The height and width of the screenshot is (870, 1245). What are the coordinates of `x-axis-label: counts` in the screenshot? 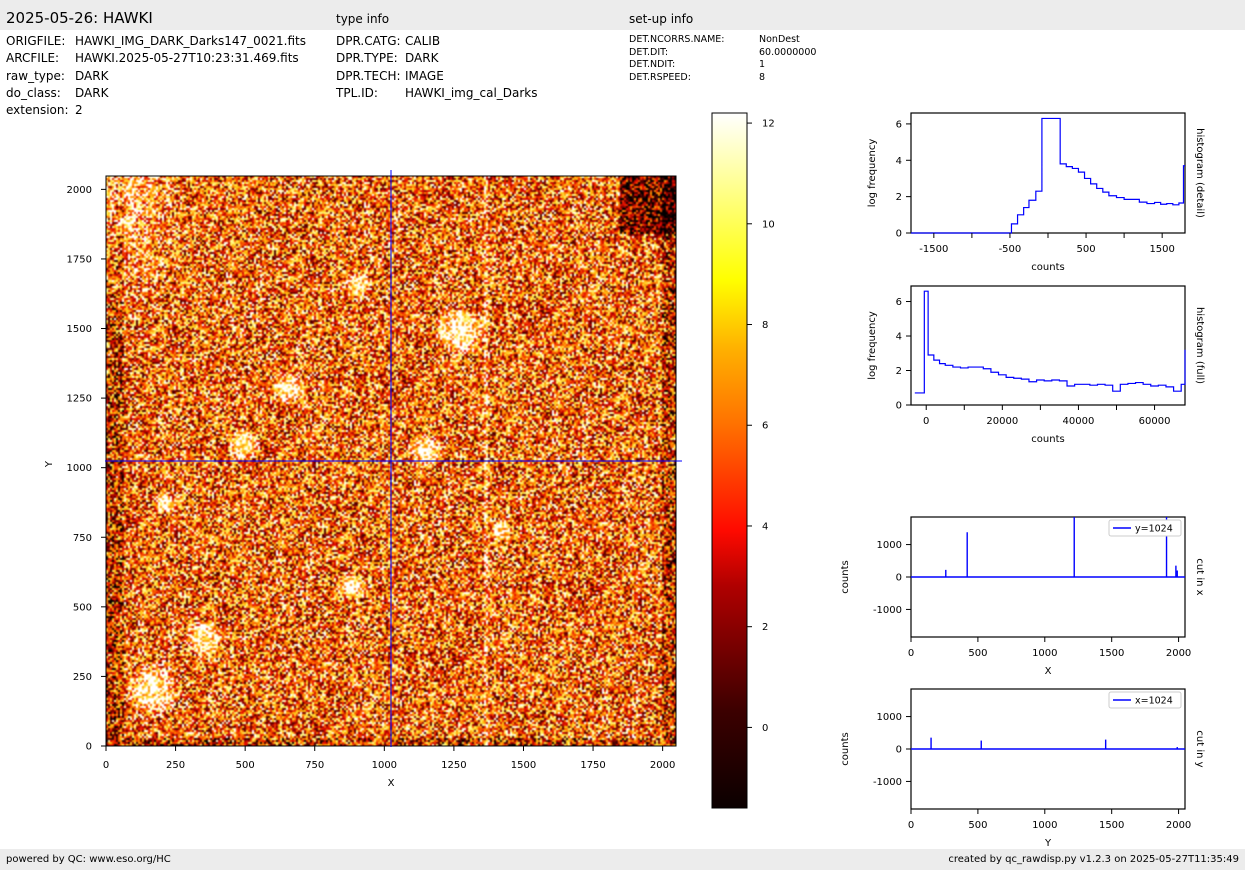 It's located at (1047, 267).